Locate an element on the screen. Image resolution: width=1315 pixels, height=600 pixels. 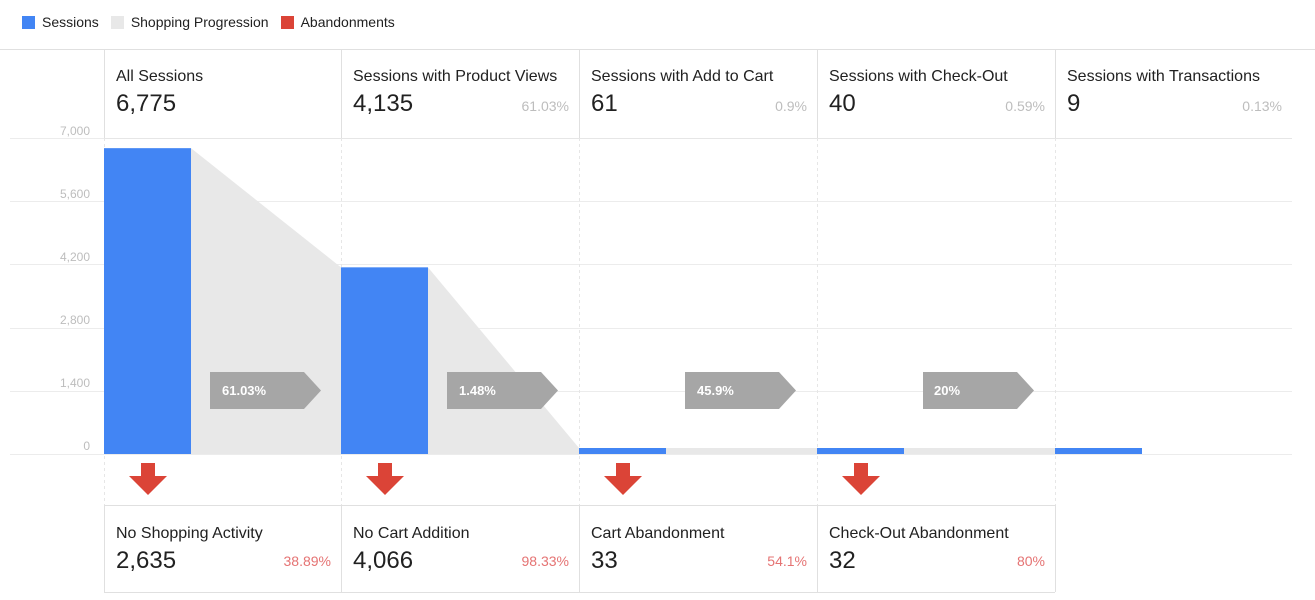
progression-rate-label: 1.48% is located at coordinates (477, 390).